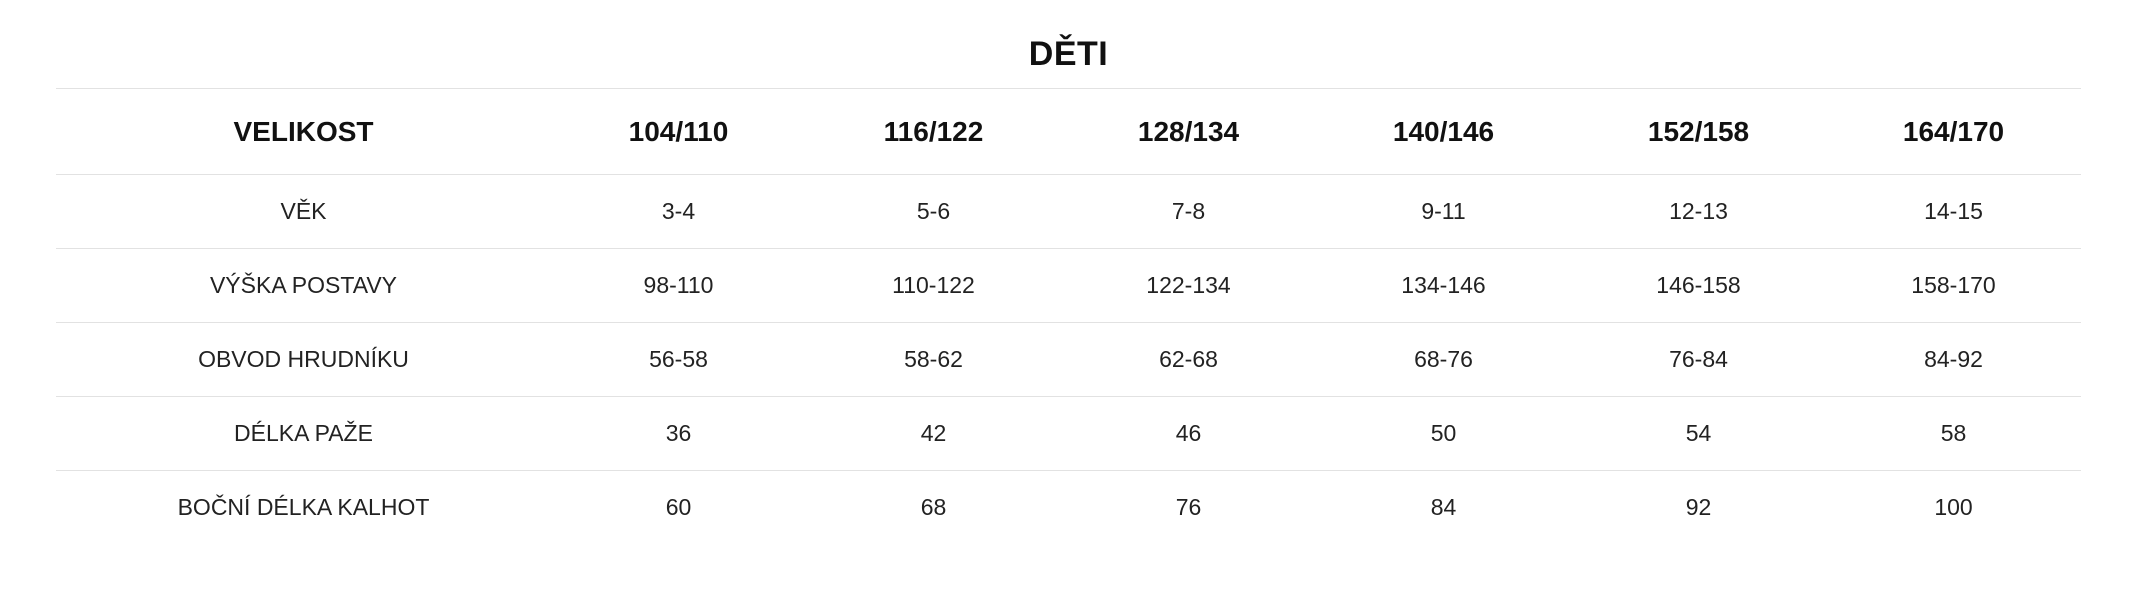  Describe the element at coordinates (1188, 507) in the screenshot. I see `table-cell: 76` at that location.